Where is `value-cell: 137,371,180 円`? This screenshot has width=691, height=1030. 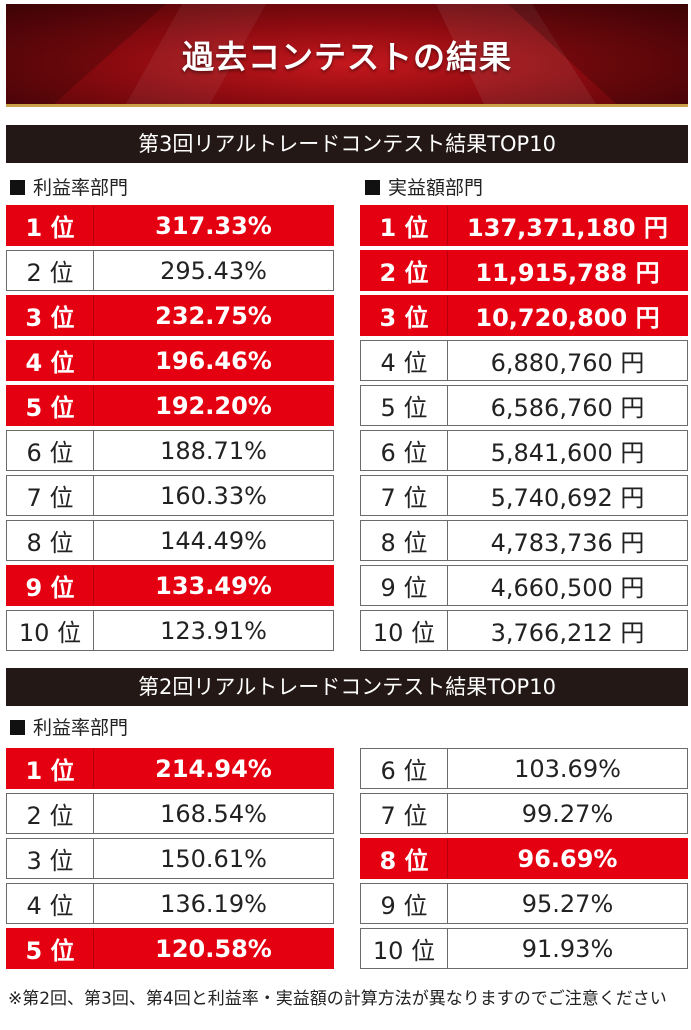 value-cell: 137,371,180 円 is located at coordinates (567, 228).